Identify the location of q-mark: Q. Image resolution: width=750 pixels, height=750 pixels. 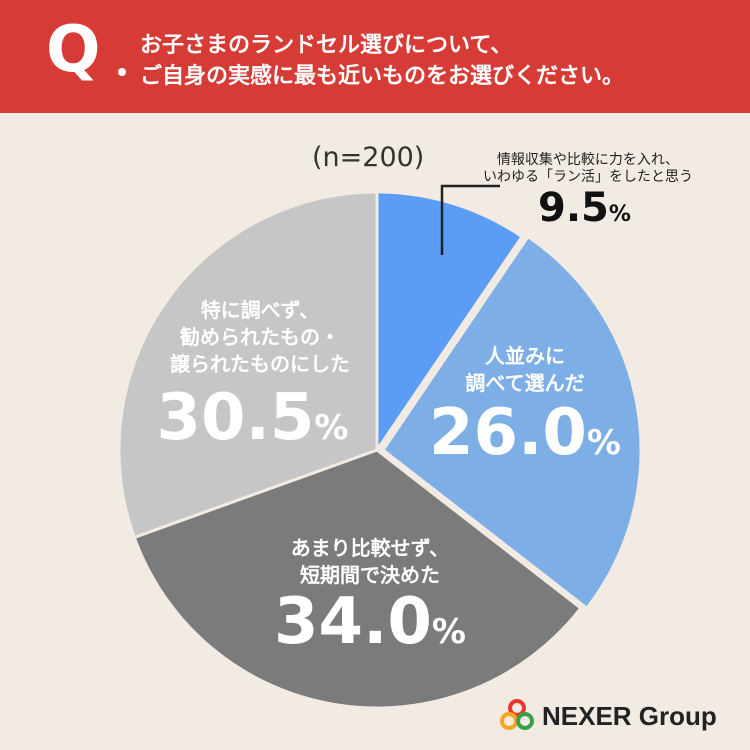
(73, 50).